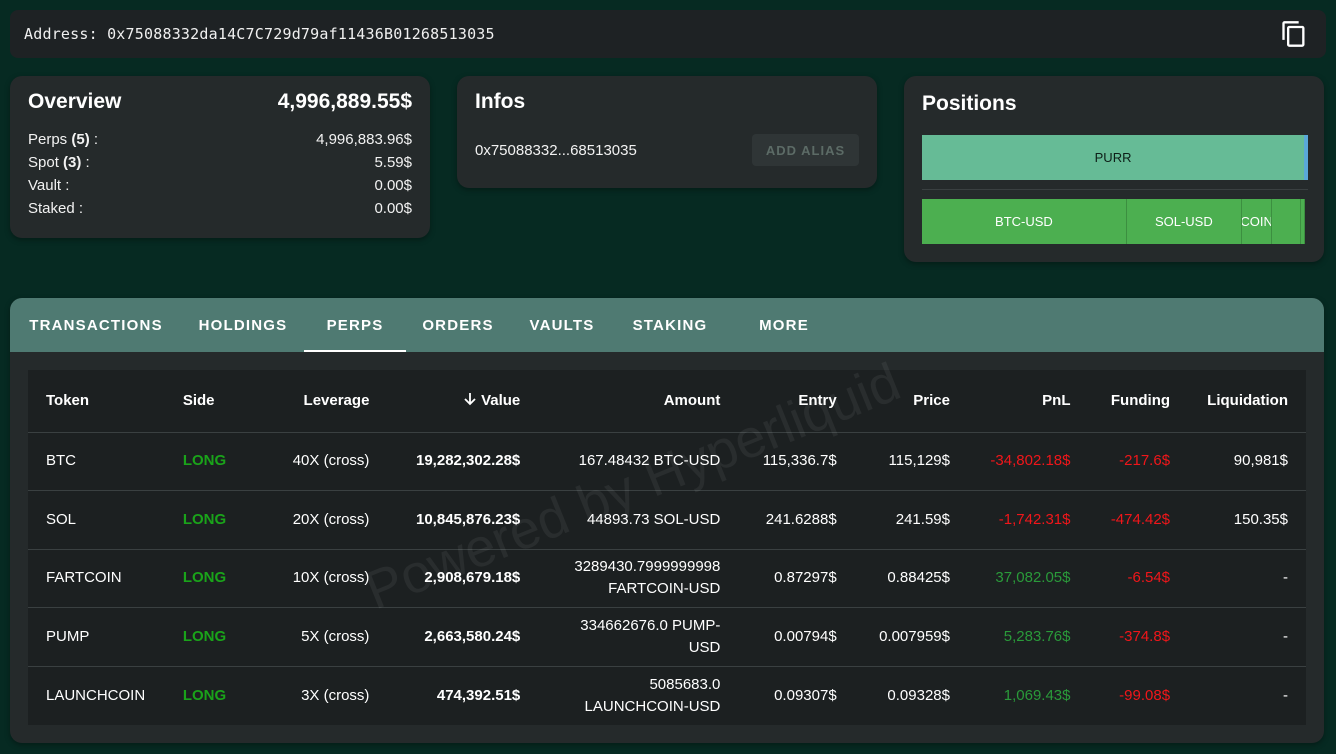 The image size is (1336, 754). I want to click on amount-line: 167.48432 BTC-USD, so click(649, 461).